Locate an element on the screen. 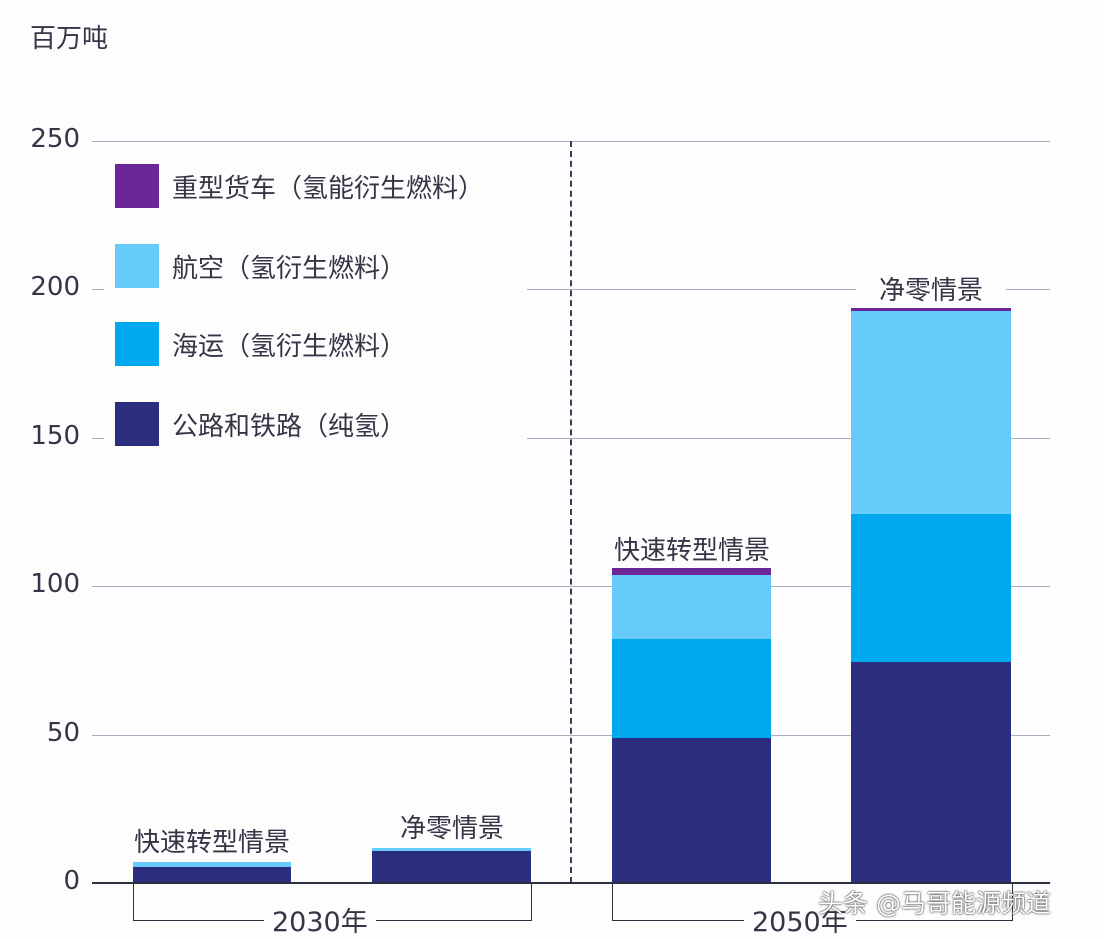  y-tick-50: 50 is located at coordinates (63, 733).